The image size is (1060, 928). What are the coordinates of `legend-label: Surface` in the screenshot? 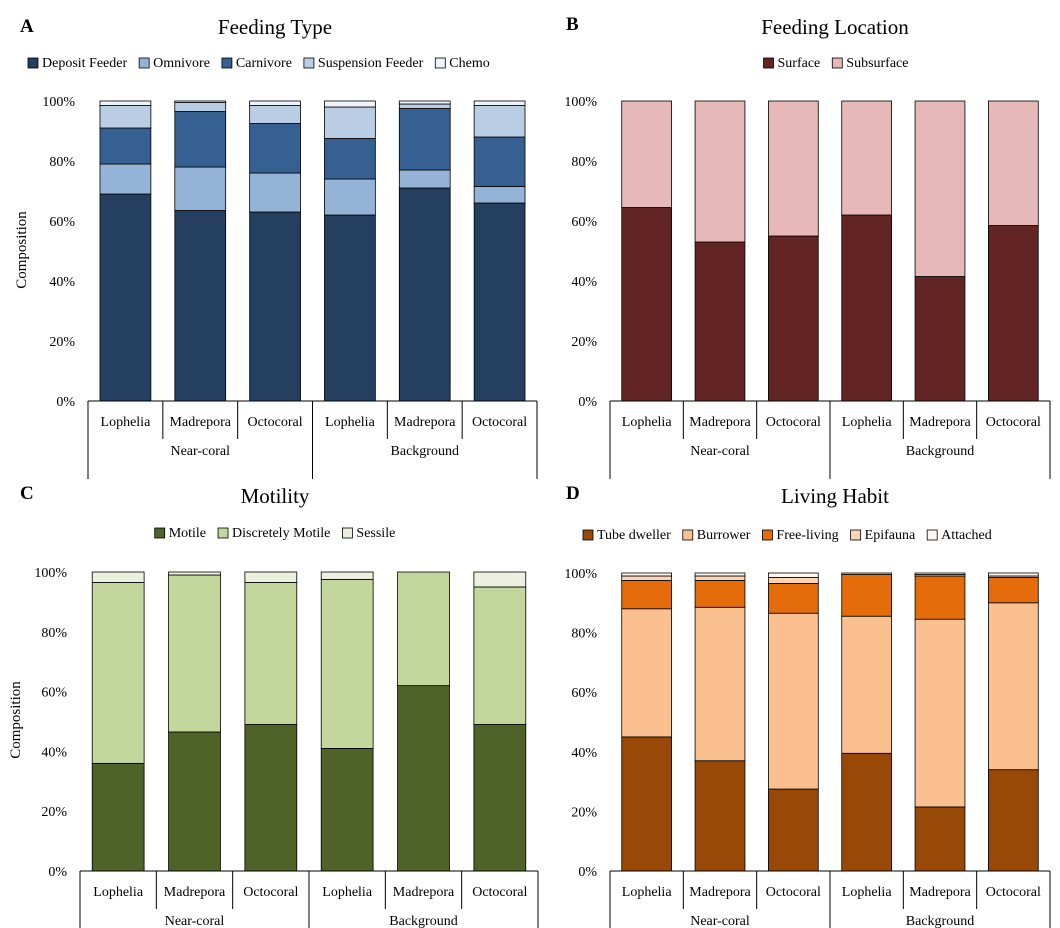 It's located at (799, 63).